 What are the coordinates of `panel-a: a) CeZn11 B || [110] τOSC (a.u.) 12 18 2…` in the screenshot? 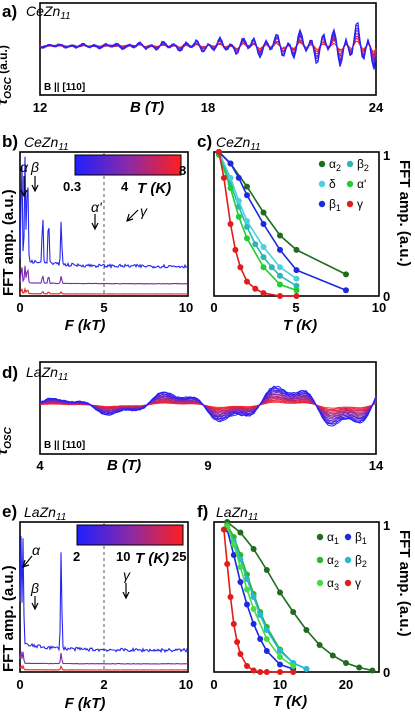 It's located at (192, 59).